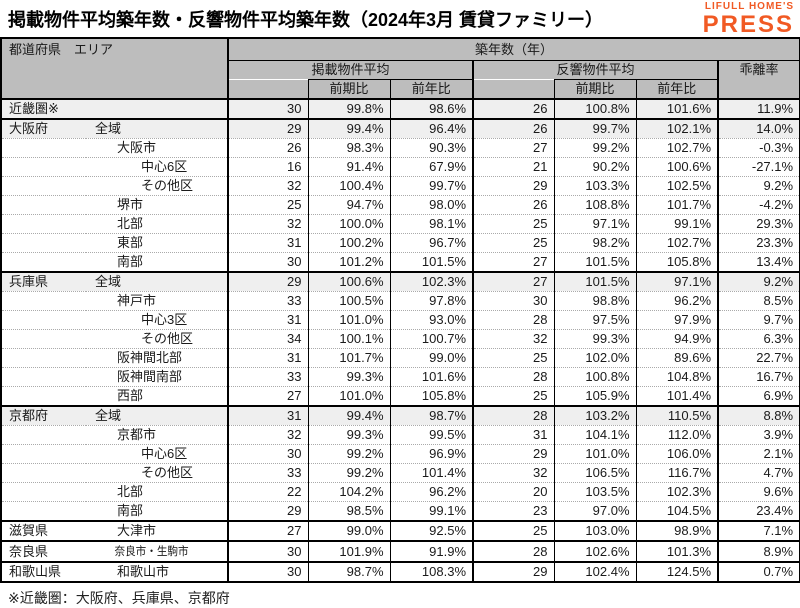 Image resolution: width=800 pixels, height=608 pixels. What do you see at coordinates (748, 24) in the screenshot?
I see `logo-press-text: PRESS` at bounding box center [748, 24].